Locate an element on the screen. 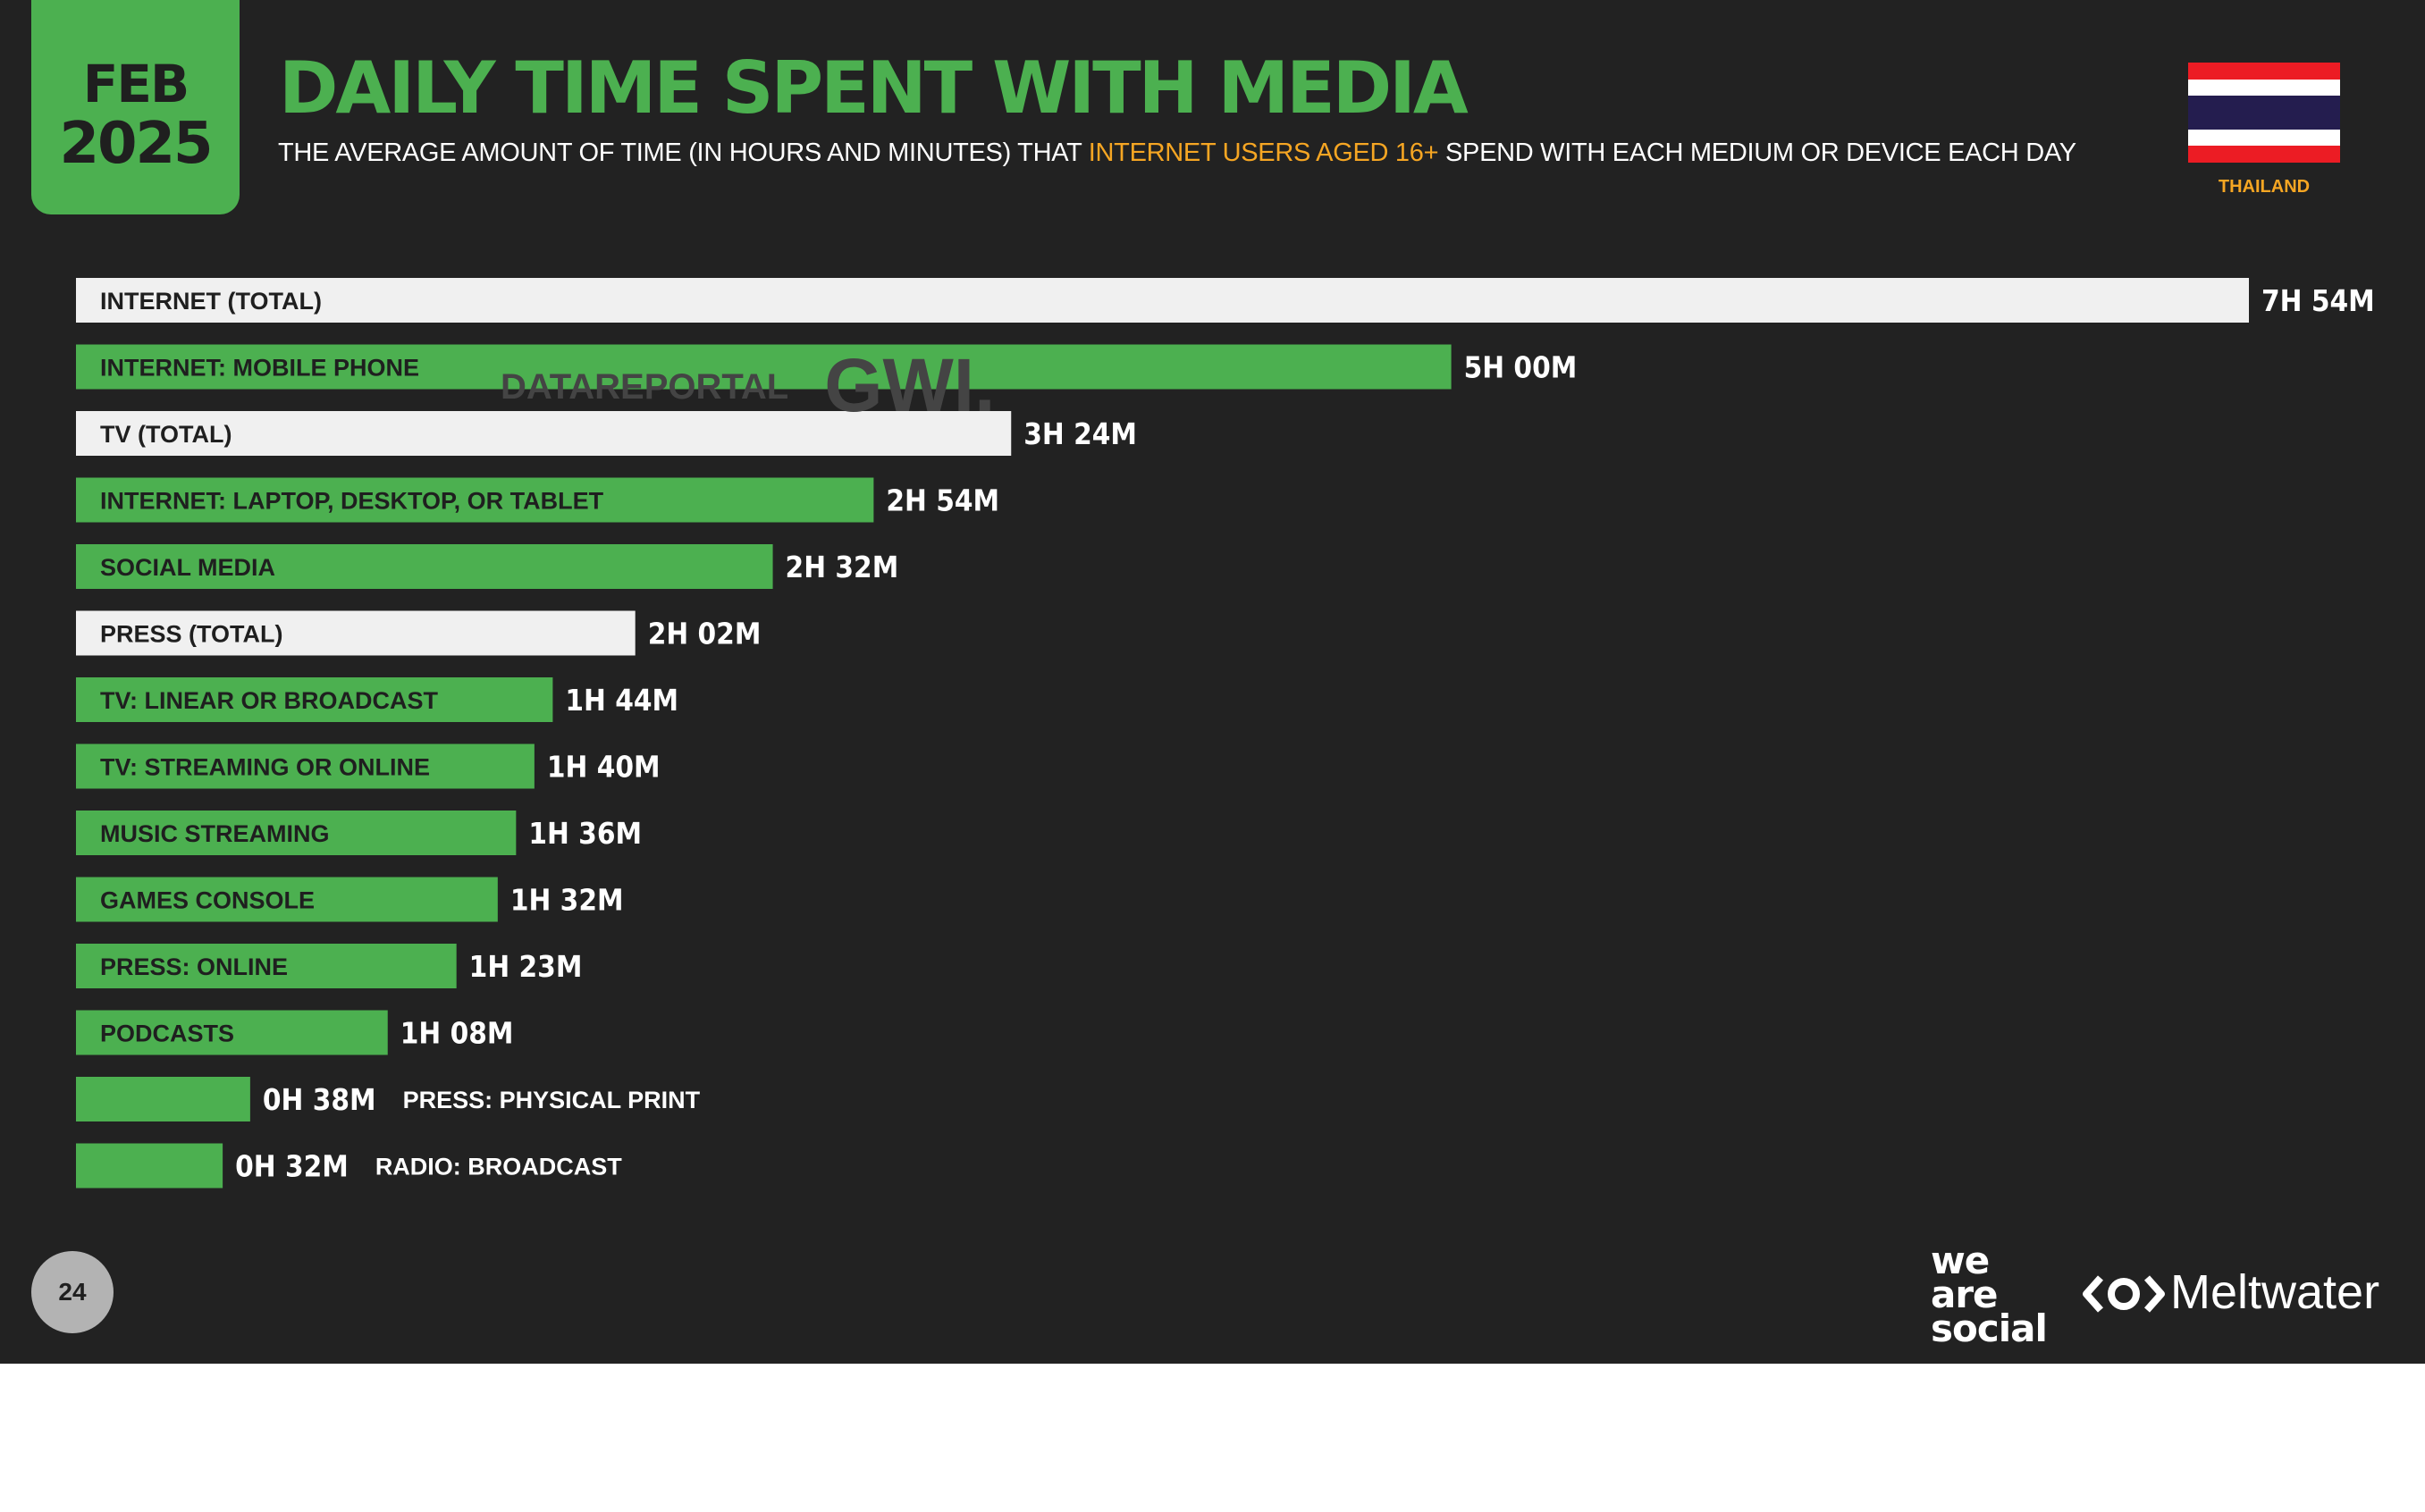 The image size is (2425, 1512). bar-category-label: PRESS: PHYSICAL PRINT is located at coordinates (552, 1100).